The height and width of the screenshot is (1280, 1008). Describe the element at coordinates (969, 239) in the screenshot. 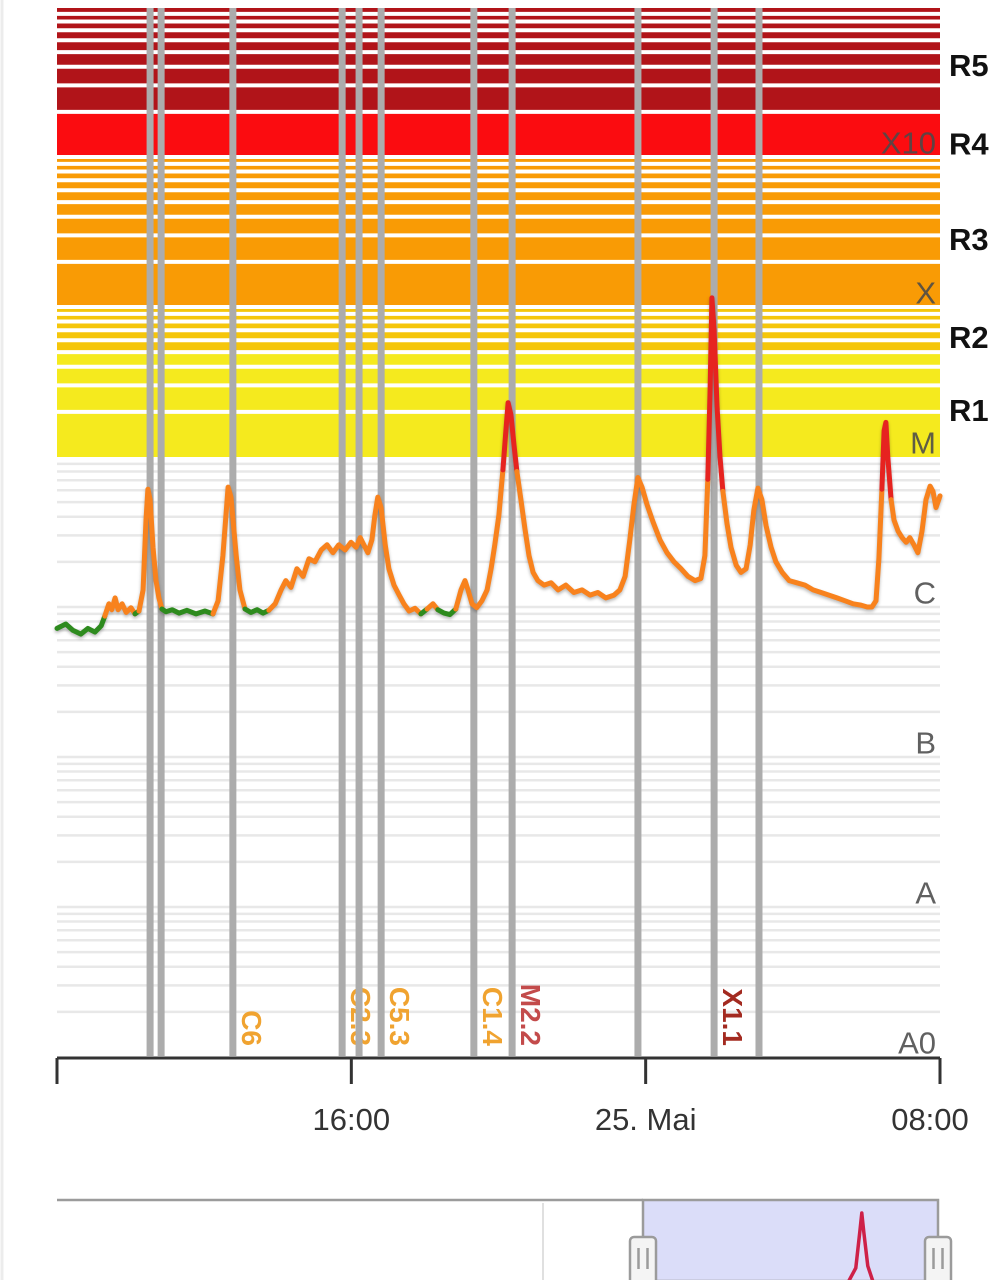

I see `rscale-label-R3: R3` at that location.